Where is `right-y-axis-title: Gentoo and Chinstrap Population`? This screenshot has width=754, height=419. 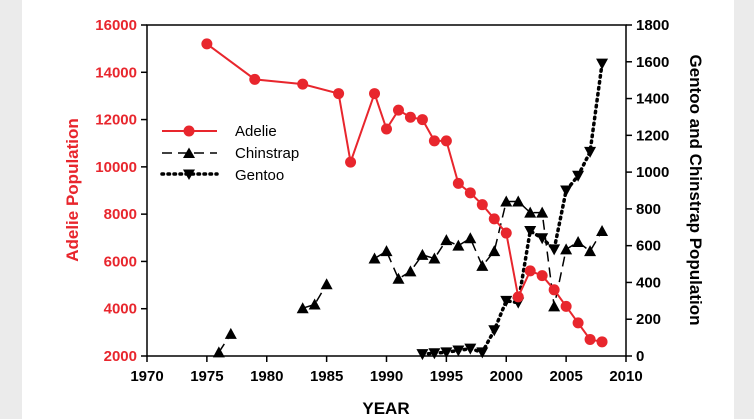 right-y-axis-title: Gentoo and Chinstrap Population is located at coordinates (695, 189).